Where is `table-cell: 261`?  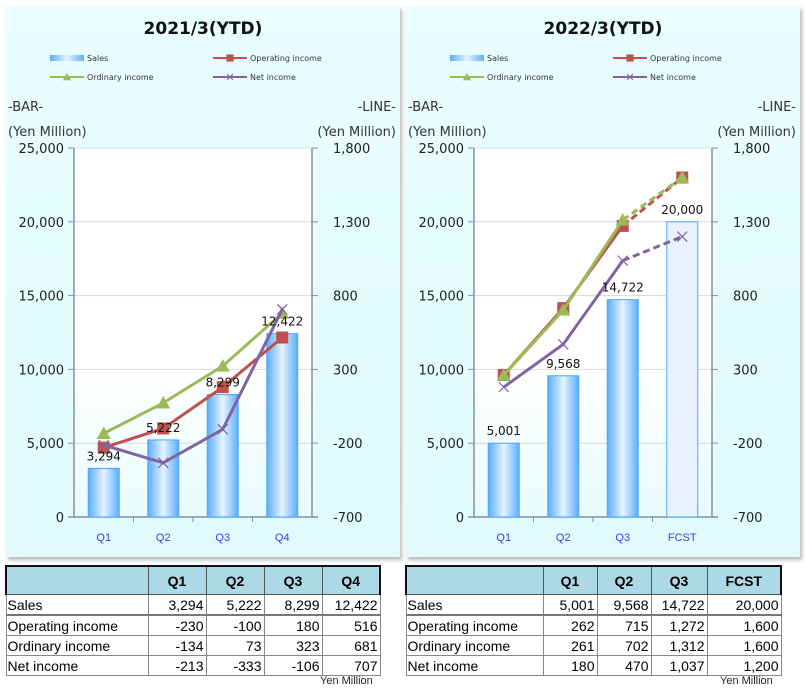
table-cell: 261 is located at coordinates (570, 645).